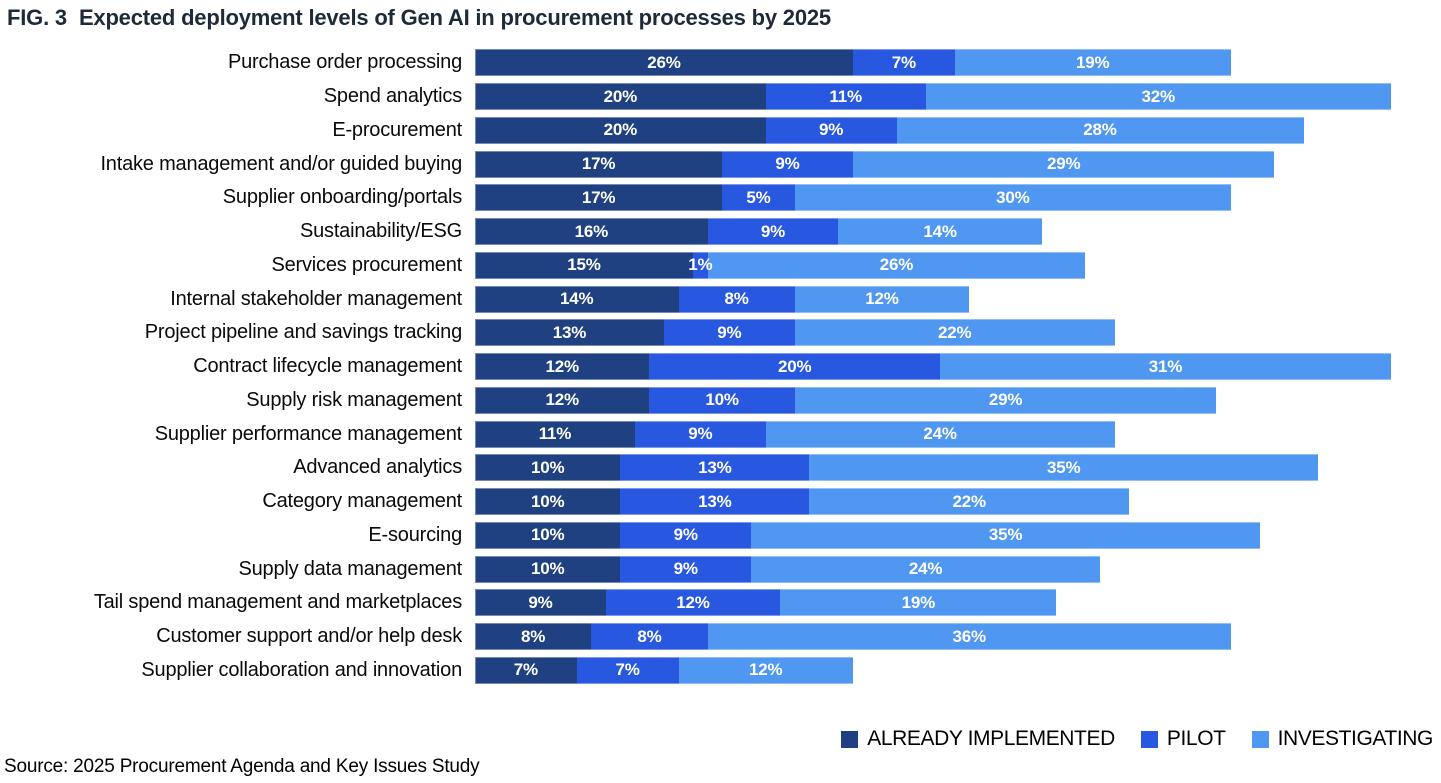 This screenshot has width=1441, height=783. I want to click on legend-label: INVESTIGATING, so click(1355, 738).